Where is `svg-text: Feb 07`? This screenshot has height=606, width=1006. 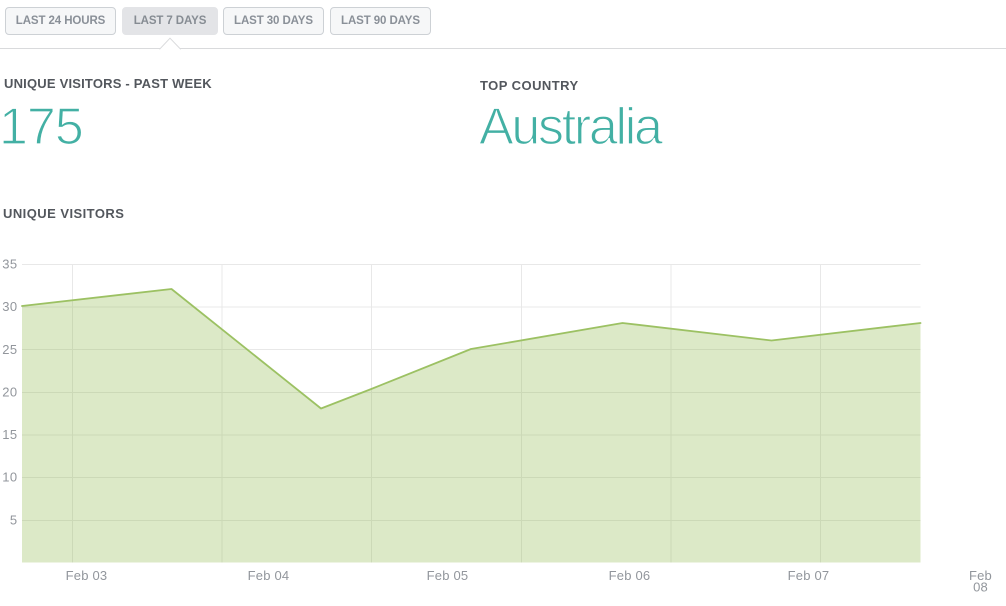 svg-text: Feb 07 is located at coordinates (809, 575).